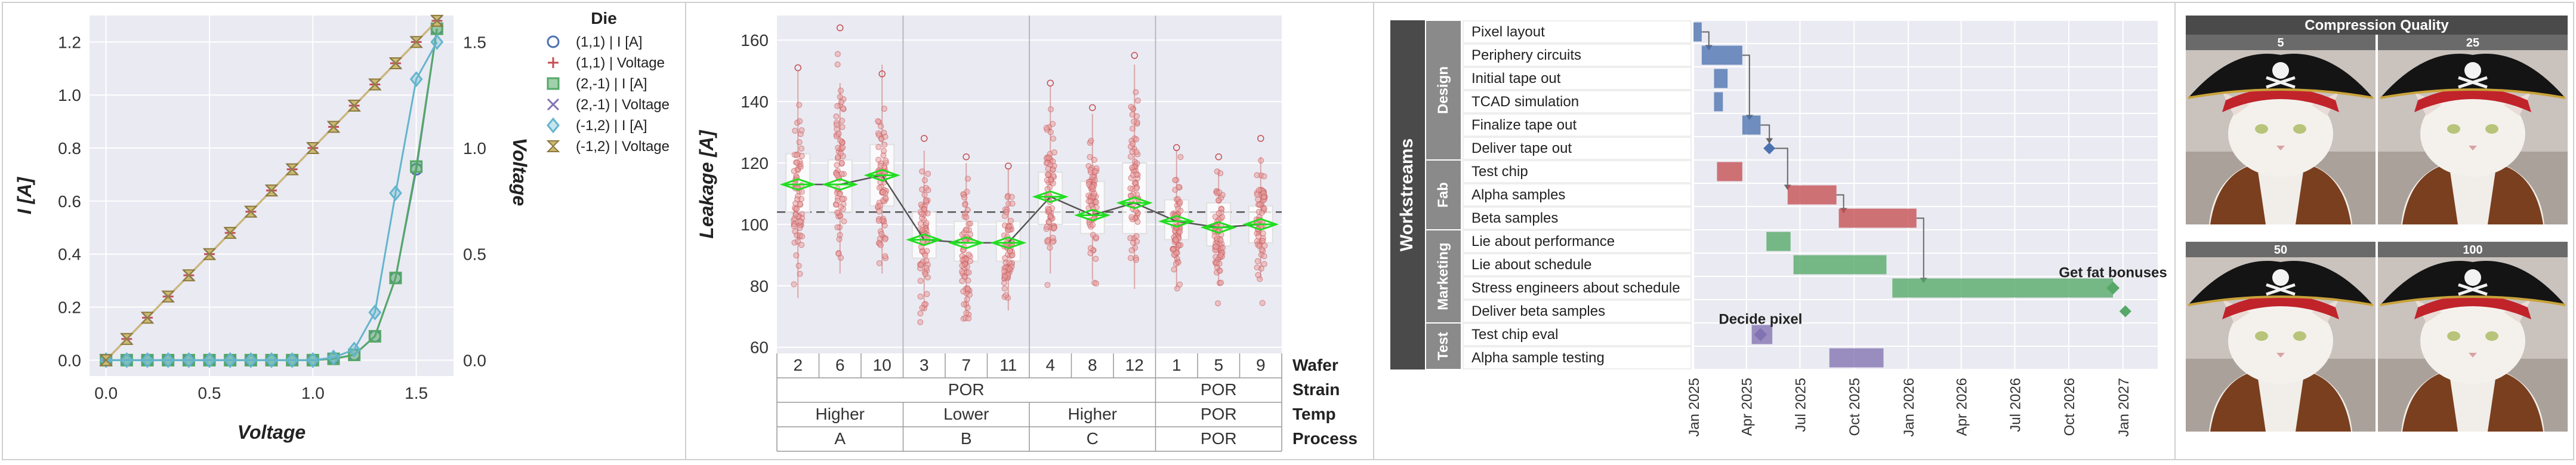  I want to click on y-tick-label: 0.0, so click(69, 360).